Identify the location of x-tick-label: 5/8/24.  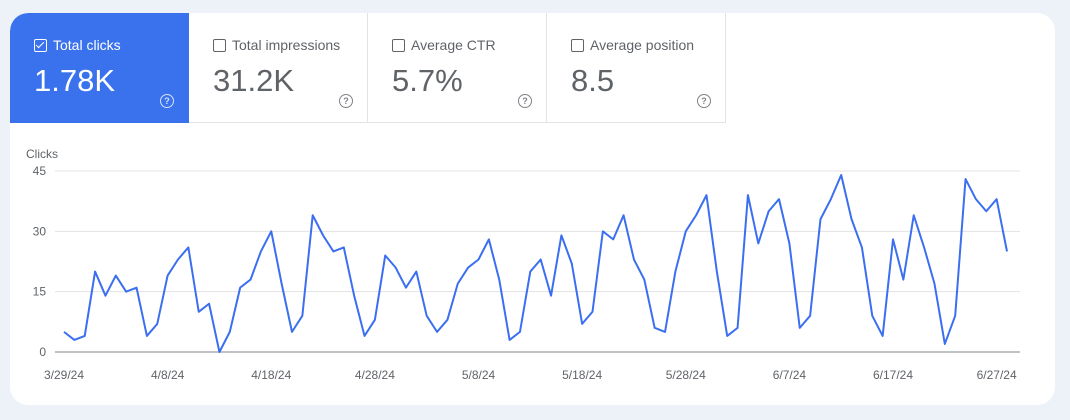
(479, 375).